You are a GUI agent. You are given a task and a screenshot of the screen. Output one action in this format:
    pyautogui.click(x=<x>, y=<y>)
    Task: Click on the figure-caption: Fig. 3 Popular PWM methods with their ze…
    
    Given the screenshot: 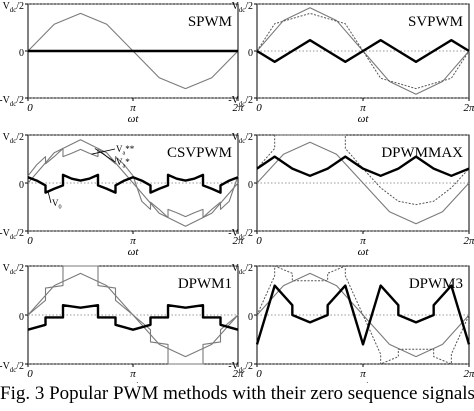 What is the action you would take?
    pyautogui.click(x=237, y=393)
    